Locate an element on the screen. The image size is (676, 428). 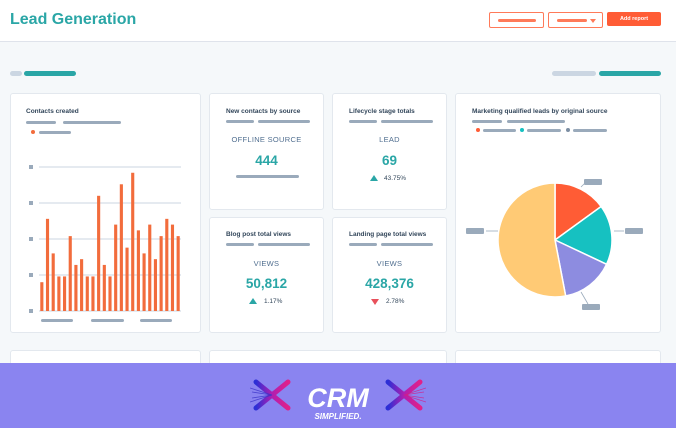
card-title: Blog post total views is located at coordinates (259, 234).